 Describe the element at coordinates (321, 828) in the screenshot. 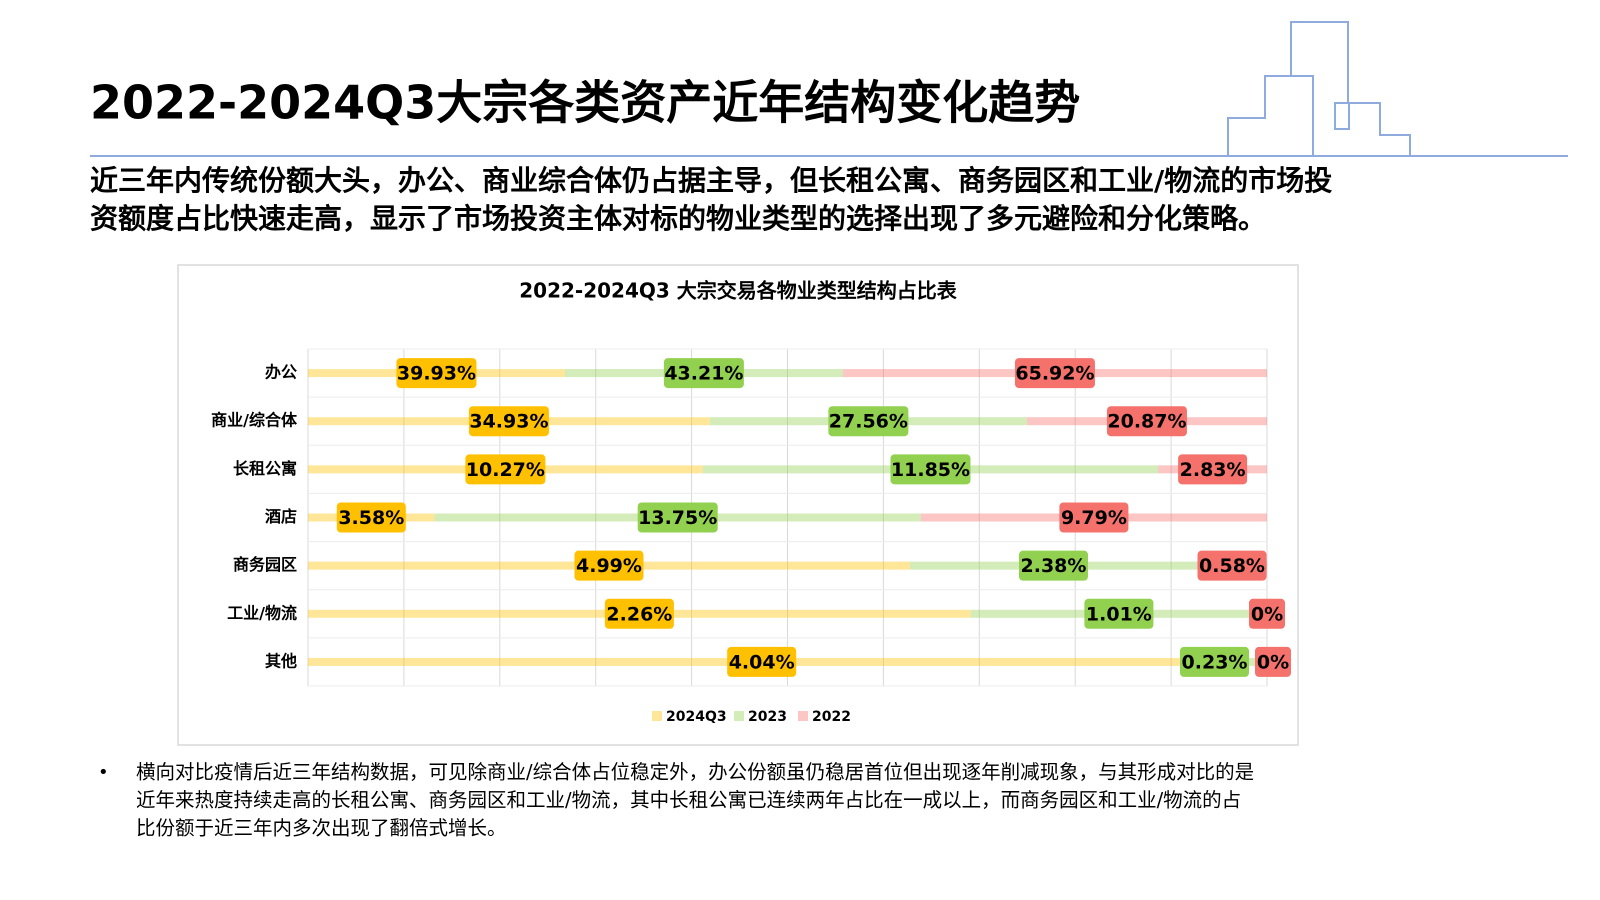

I see `note-line: 比份额于近三年内多次出现了翻倍式增长。` at that location.